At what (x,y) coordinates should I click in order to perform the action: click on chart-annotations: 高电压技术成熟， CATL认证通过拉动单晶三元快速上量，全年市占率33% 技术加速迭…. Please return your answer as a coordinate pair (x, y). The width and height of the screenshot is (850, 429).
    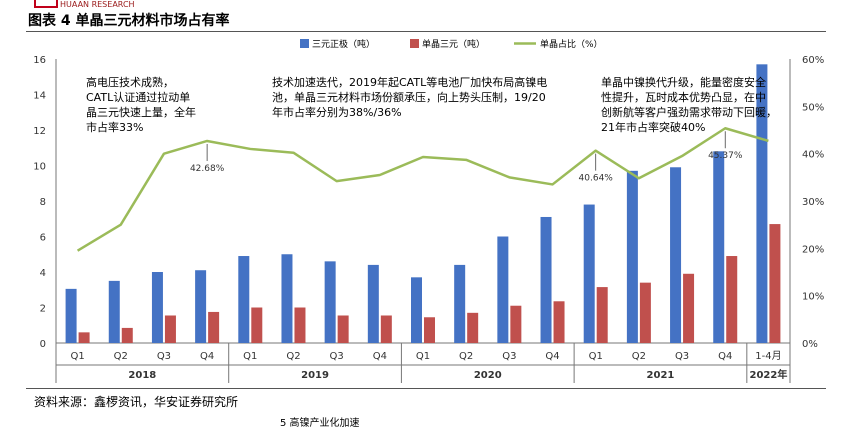
    Looking at the image, I should click on (431, 104).